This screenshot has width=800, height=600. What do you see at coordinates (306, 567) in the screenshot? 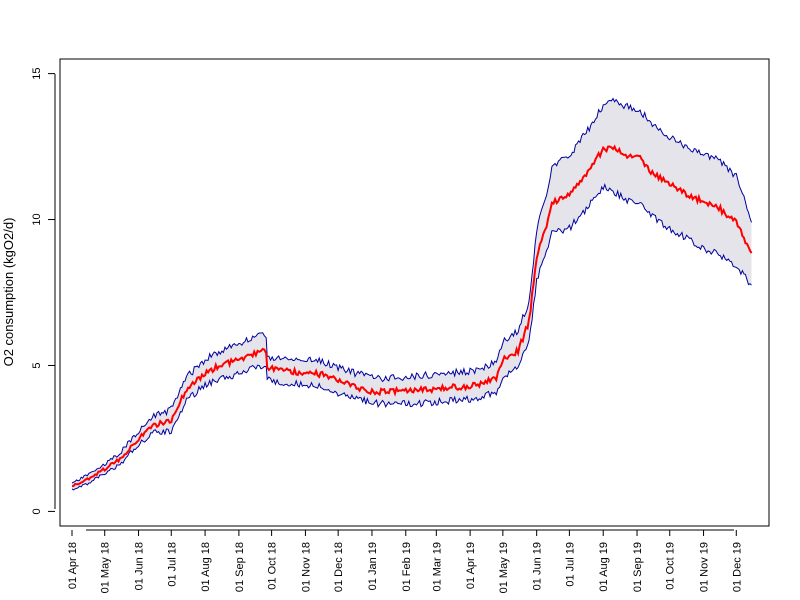
I see `x-tick-label: 01 Nov 18` at bounding box center [306, 567].